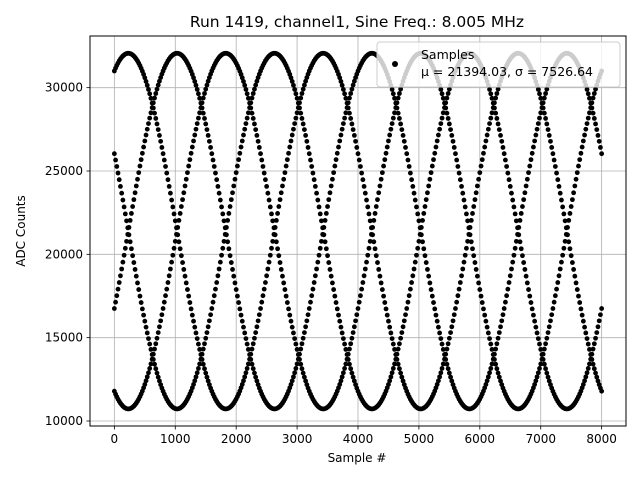 The height and width of the screenshot is (480, 640). What do you see at coordinates (419, 439) in the screenshot?
I see `x-tick-label: 5000` at bounding box center [419, 439].